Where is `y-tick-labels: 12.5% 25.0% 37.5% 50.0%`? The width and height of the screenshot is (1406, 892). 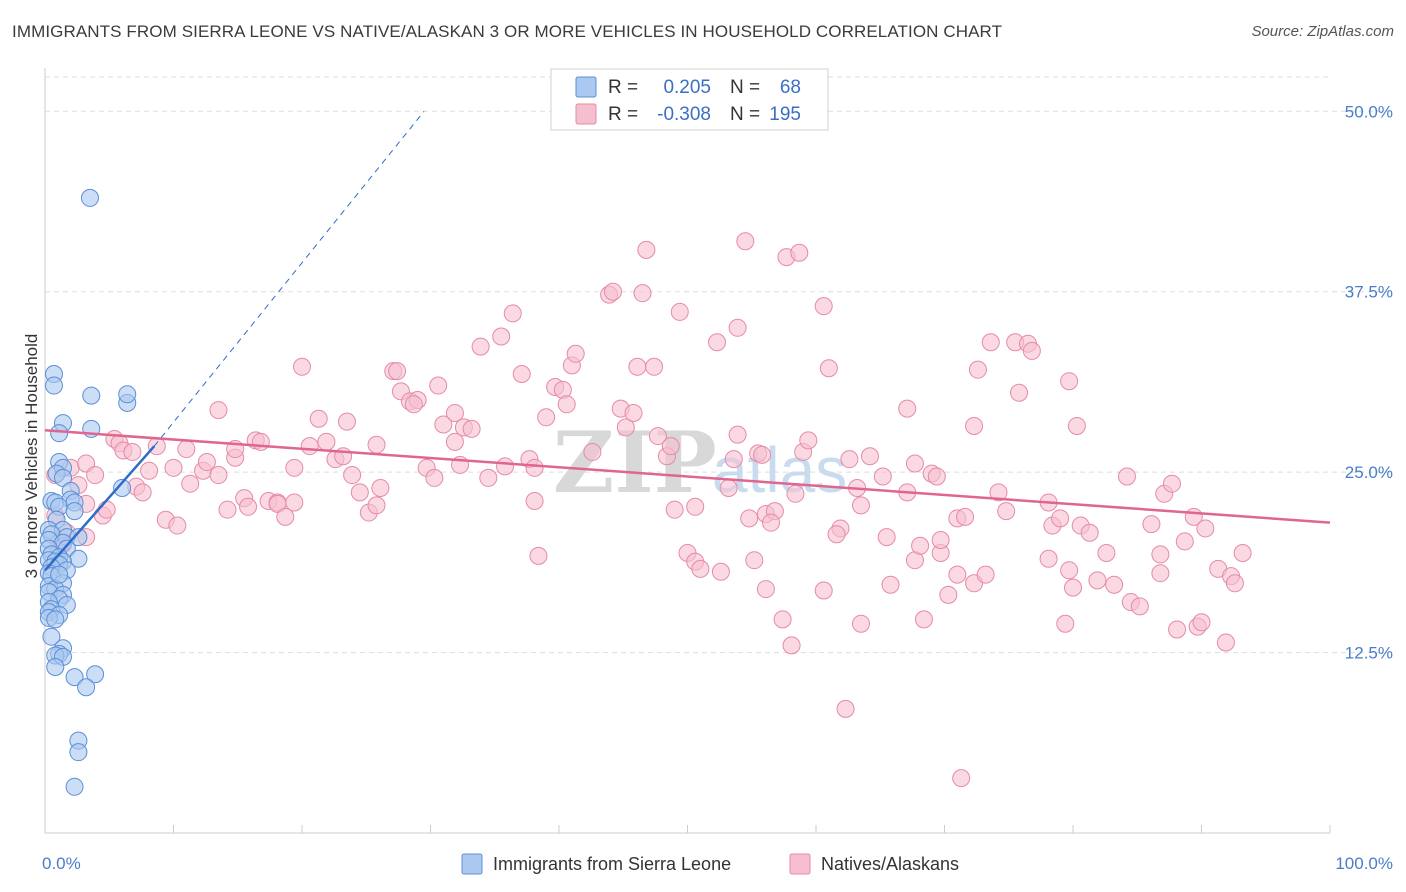 y-tick-labels: 12.5% 25.0% 37.5% 50.0% is located at coordinates (1369, 382).